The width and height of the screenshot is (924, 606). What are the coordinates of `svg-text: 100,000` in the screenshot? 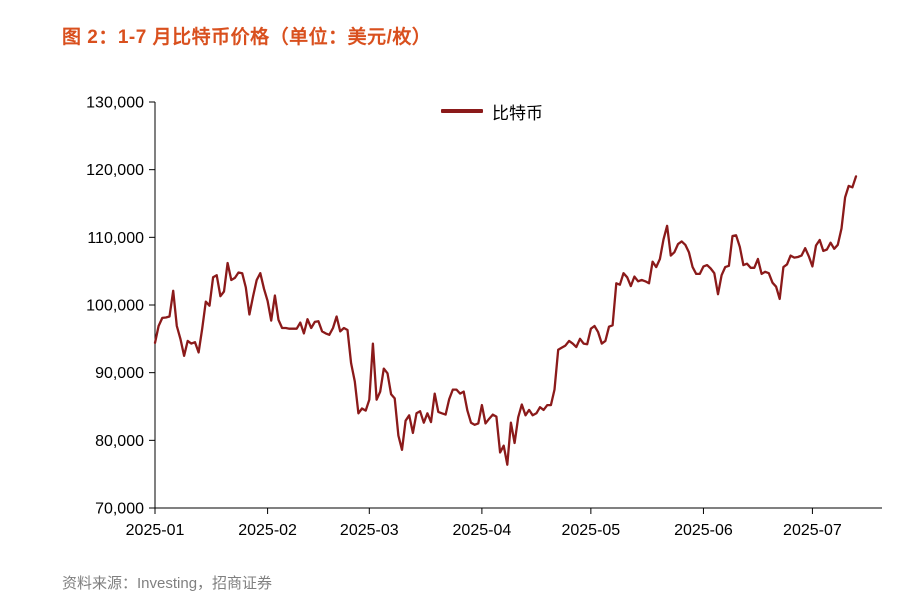 It's located at (115, 306).